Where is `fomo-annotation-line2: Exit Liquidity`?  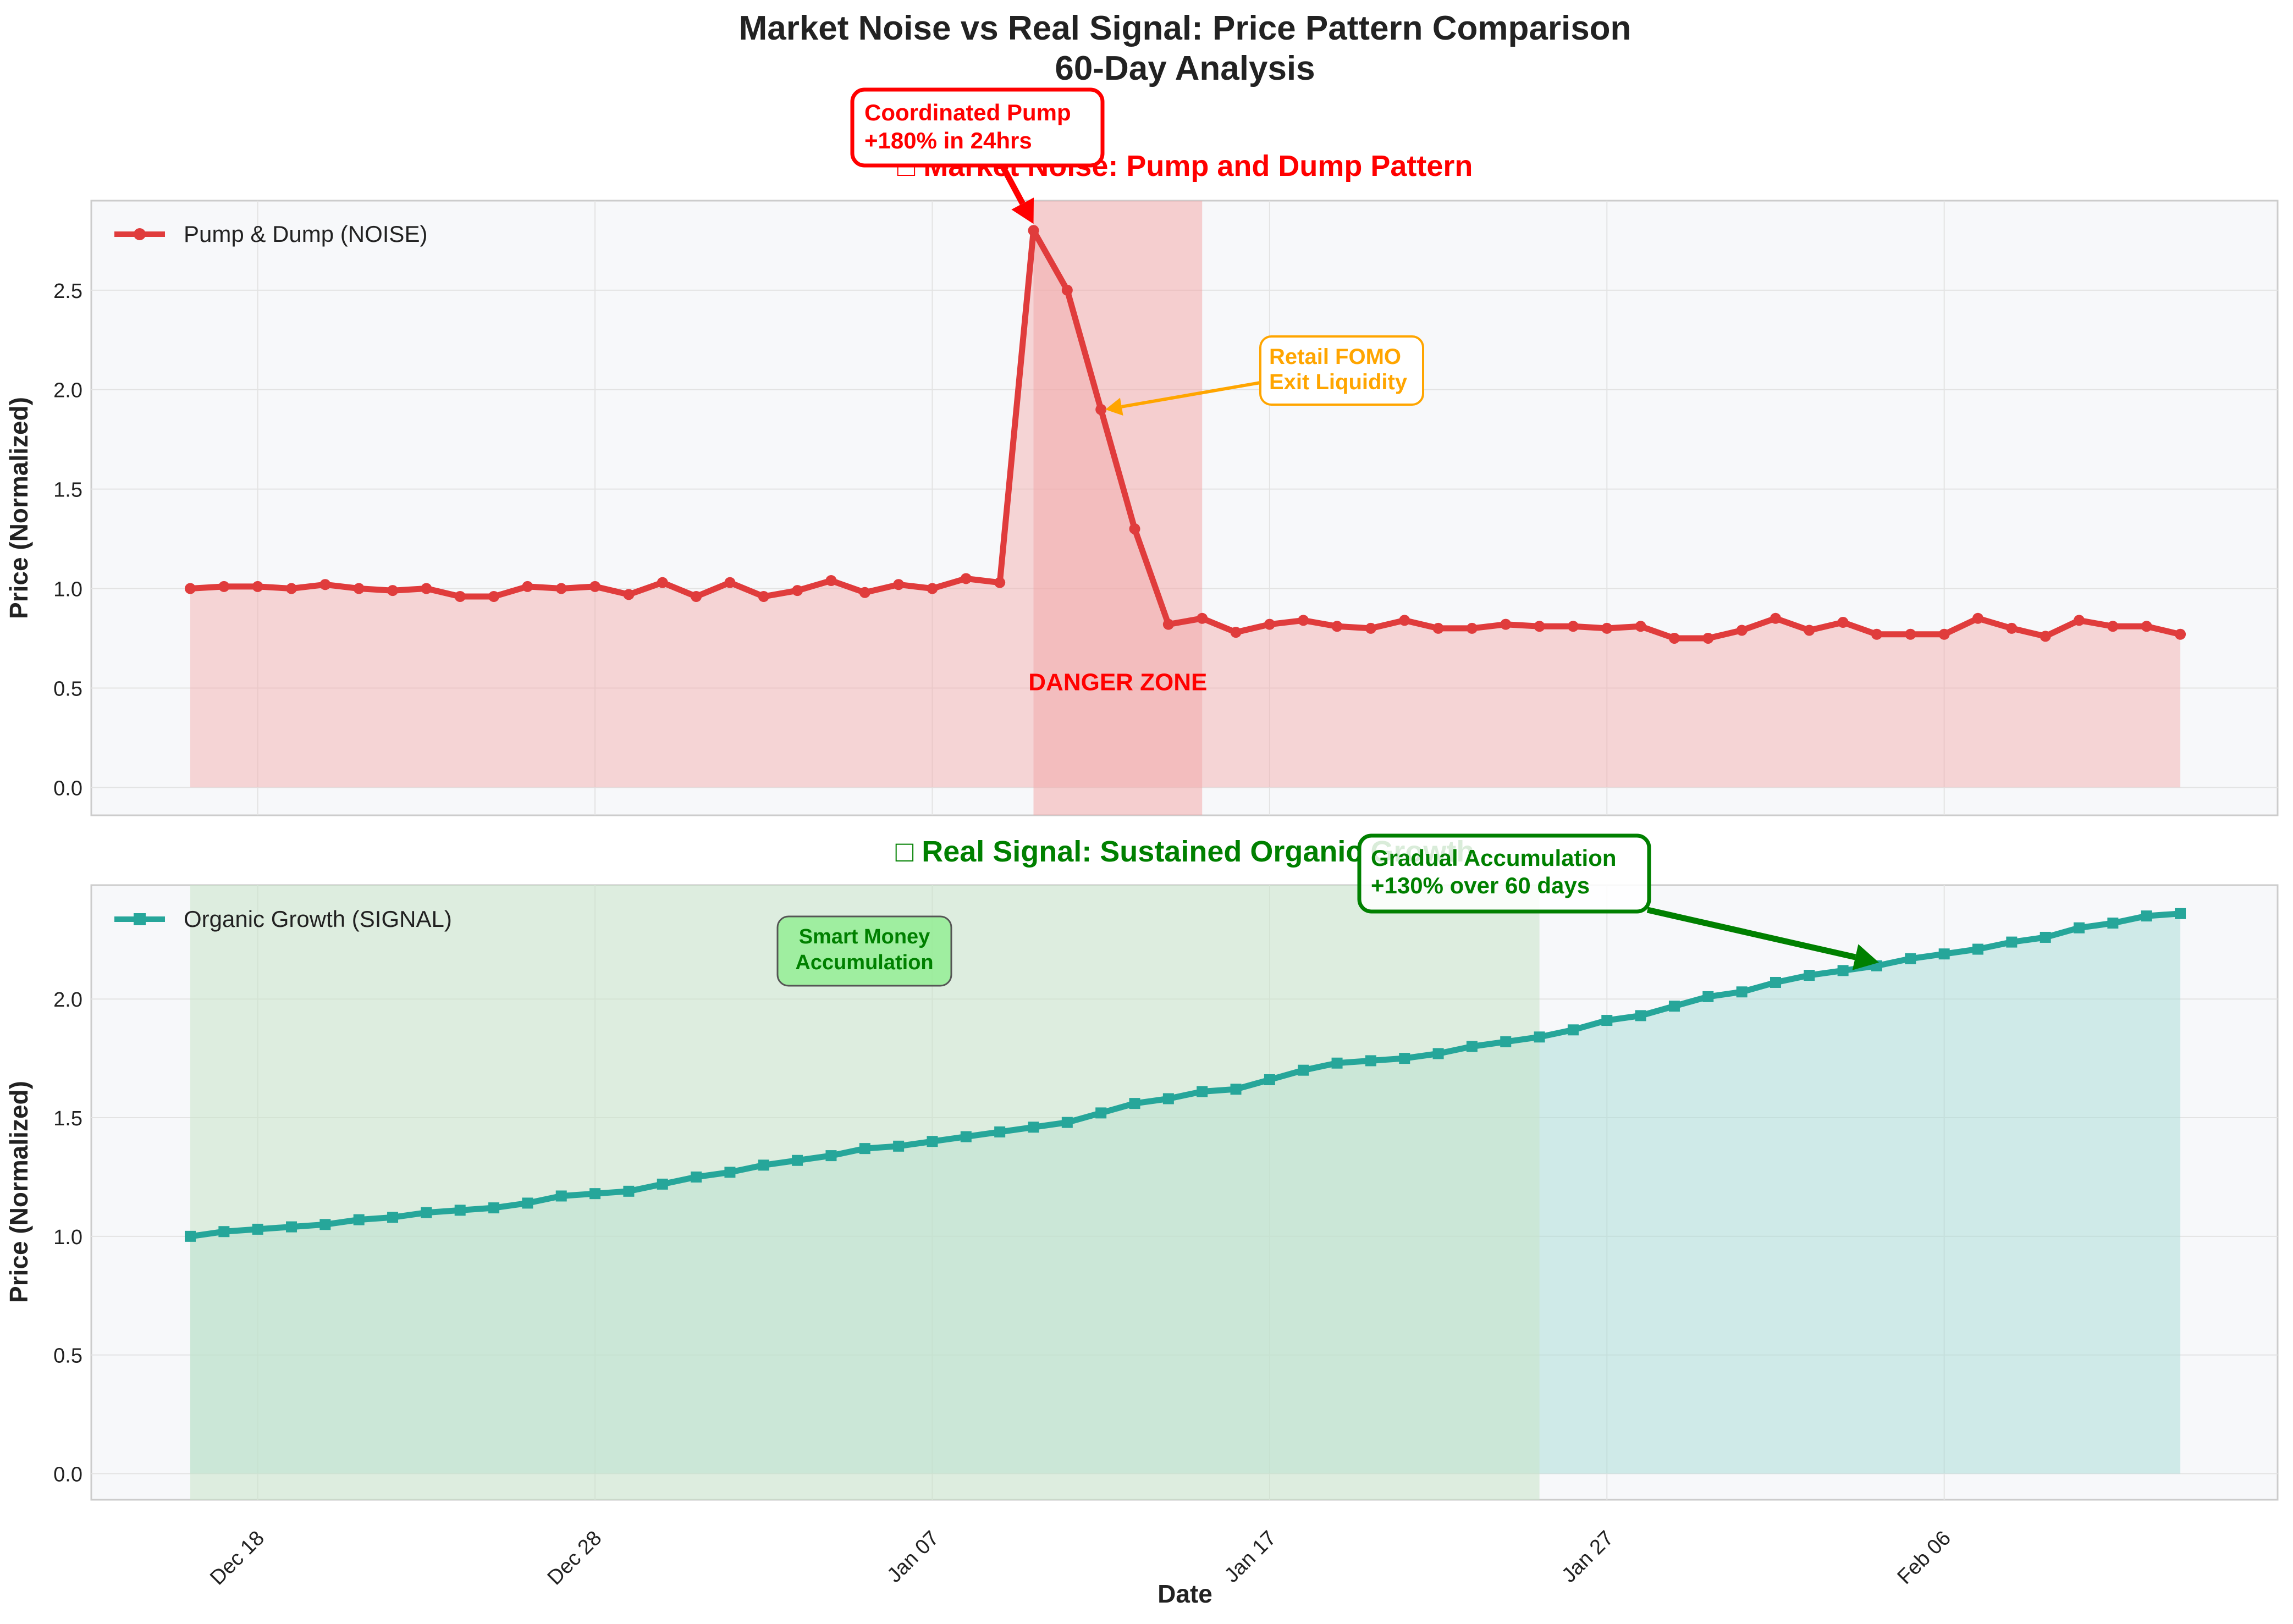 fomo-annotation-line2: Exit Liquidity is located at coordinates (1338, 382).